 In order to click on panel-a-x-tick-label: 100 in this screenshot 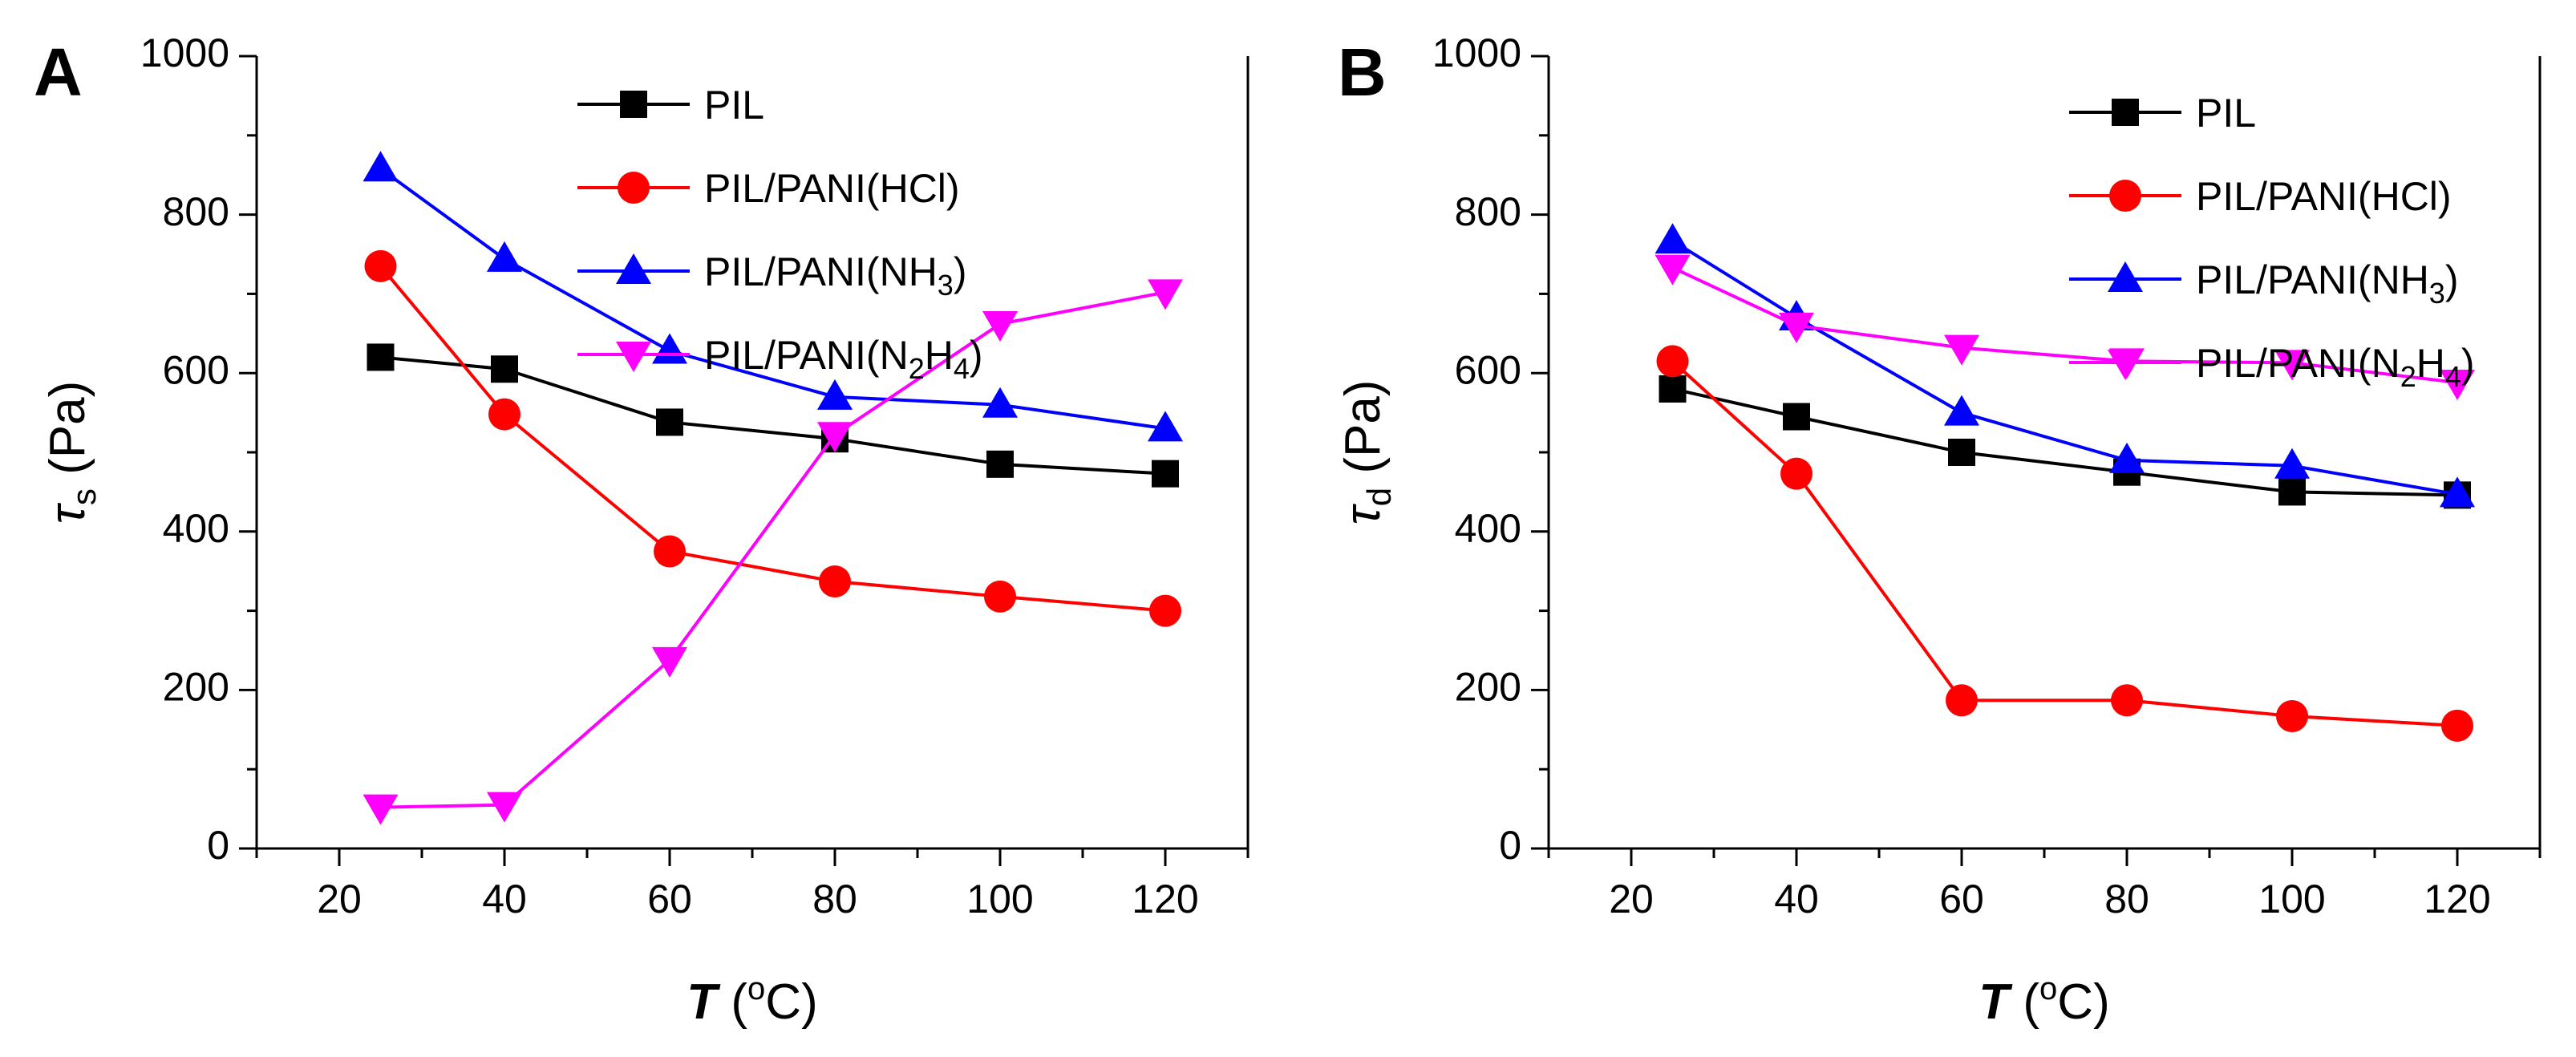, I will do `click(999, 899)`.